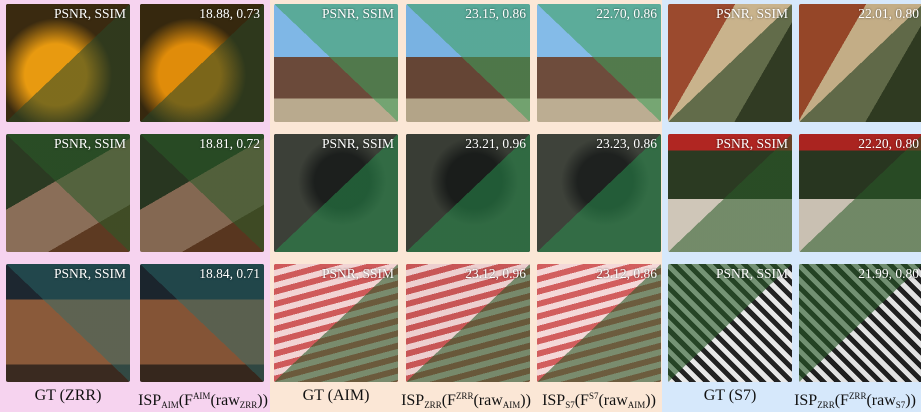 The width and height of the screenshot is (921, 415). Describe the element at coordinates (468, 63) in the screenshot. I see `tile-aim-pred-zrr-row1: 23.15, 0.86` at that location.